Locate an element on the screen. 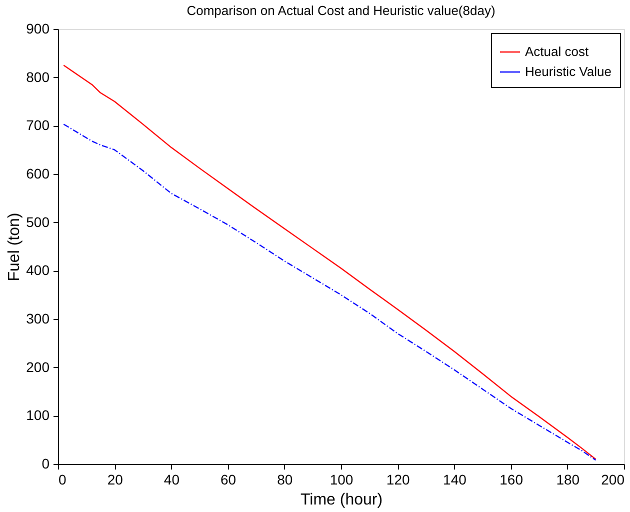 This screenshot has height=512, width=630. legend-label: Heuristic Value is located at coordinates (568, 71).